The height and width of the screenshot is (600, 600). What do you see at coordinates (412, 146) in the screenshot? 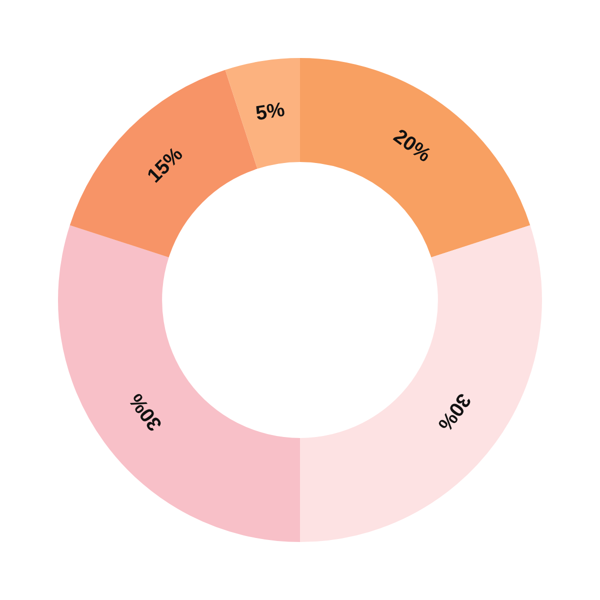
I see `data-label: 20%` at bounding box center [412, 146].